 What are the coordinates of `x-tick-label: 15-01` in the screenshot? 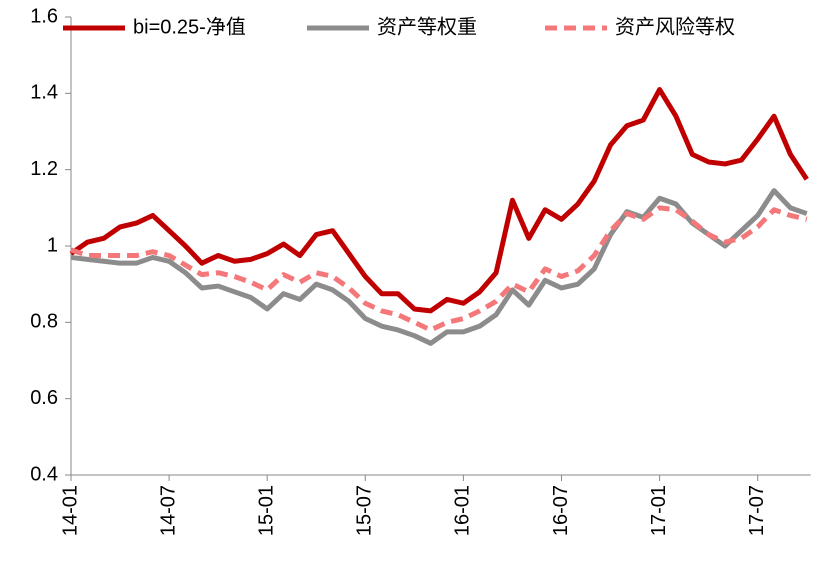 It's located at (266, 510).